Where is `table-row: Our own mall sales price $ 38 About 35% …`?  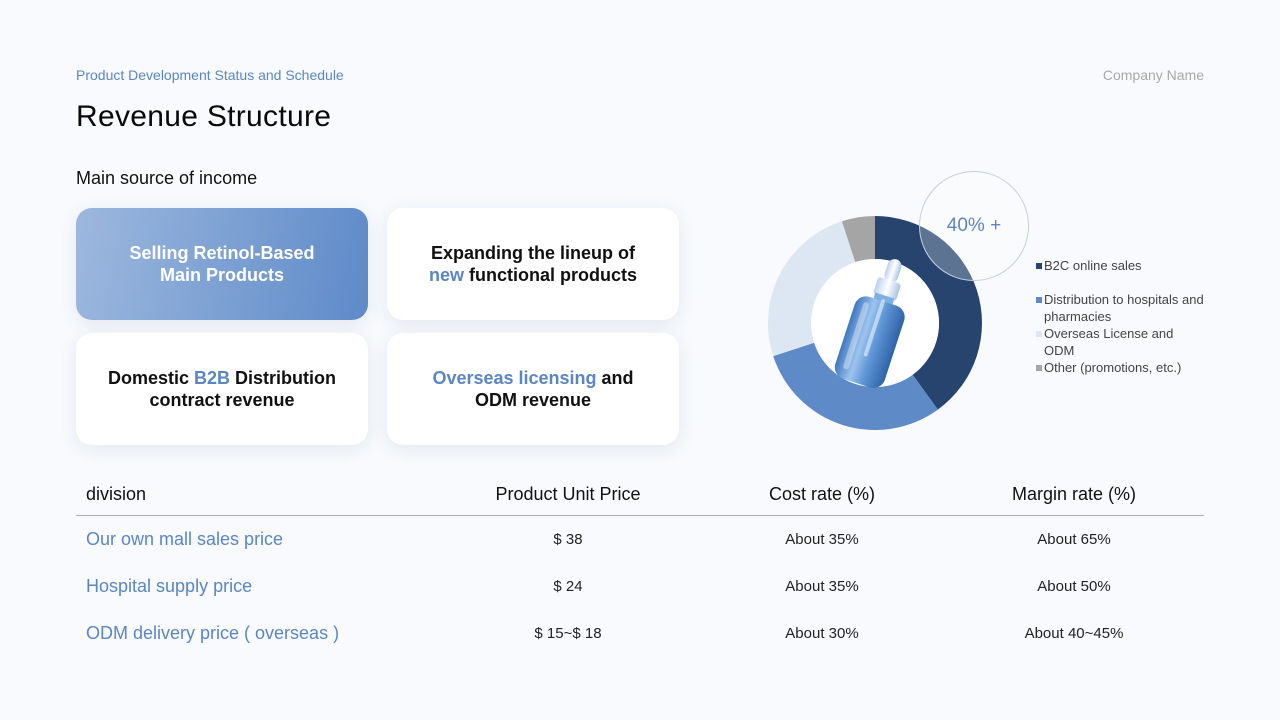 table-row: Our own mall sales price $ 38 About 35% … is located at coordinates (640, 539).